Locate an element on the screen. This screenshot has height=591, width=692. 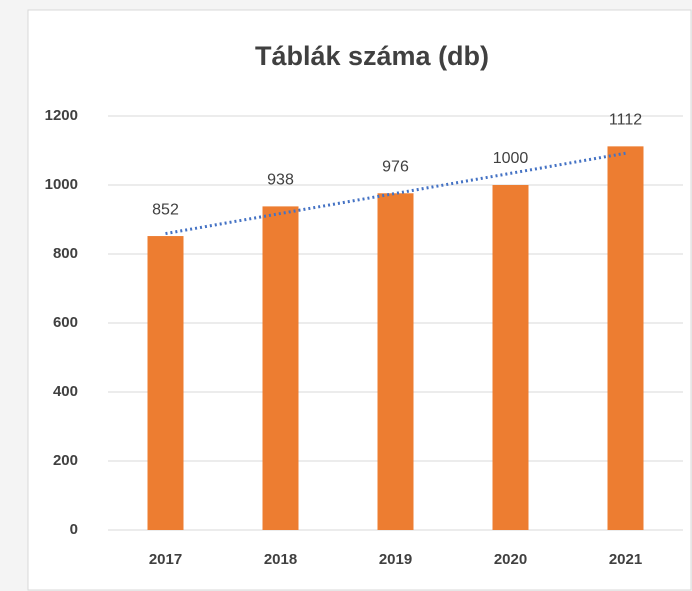
y-tick-label: 200 is located at coordinates (65, 460).